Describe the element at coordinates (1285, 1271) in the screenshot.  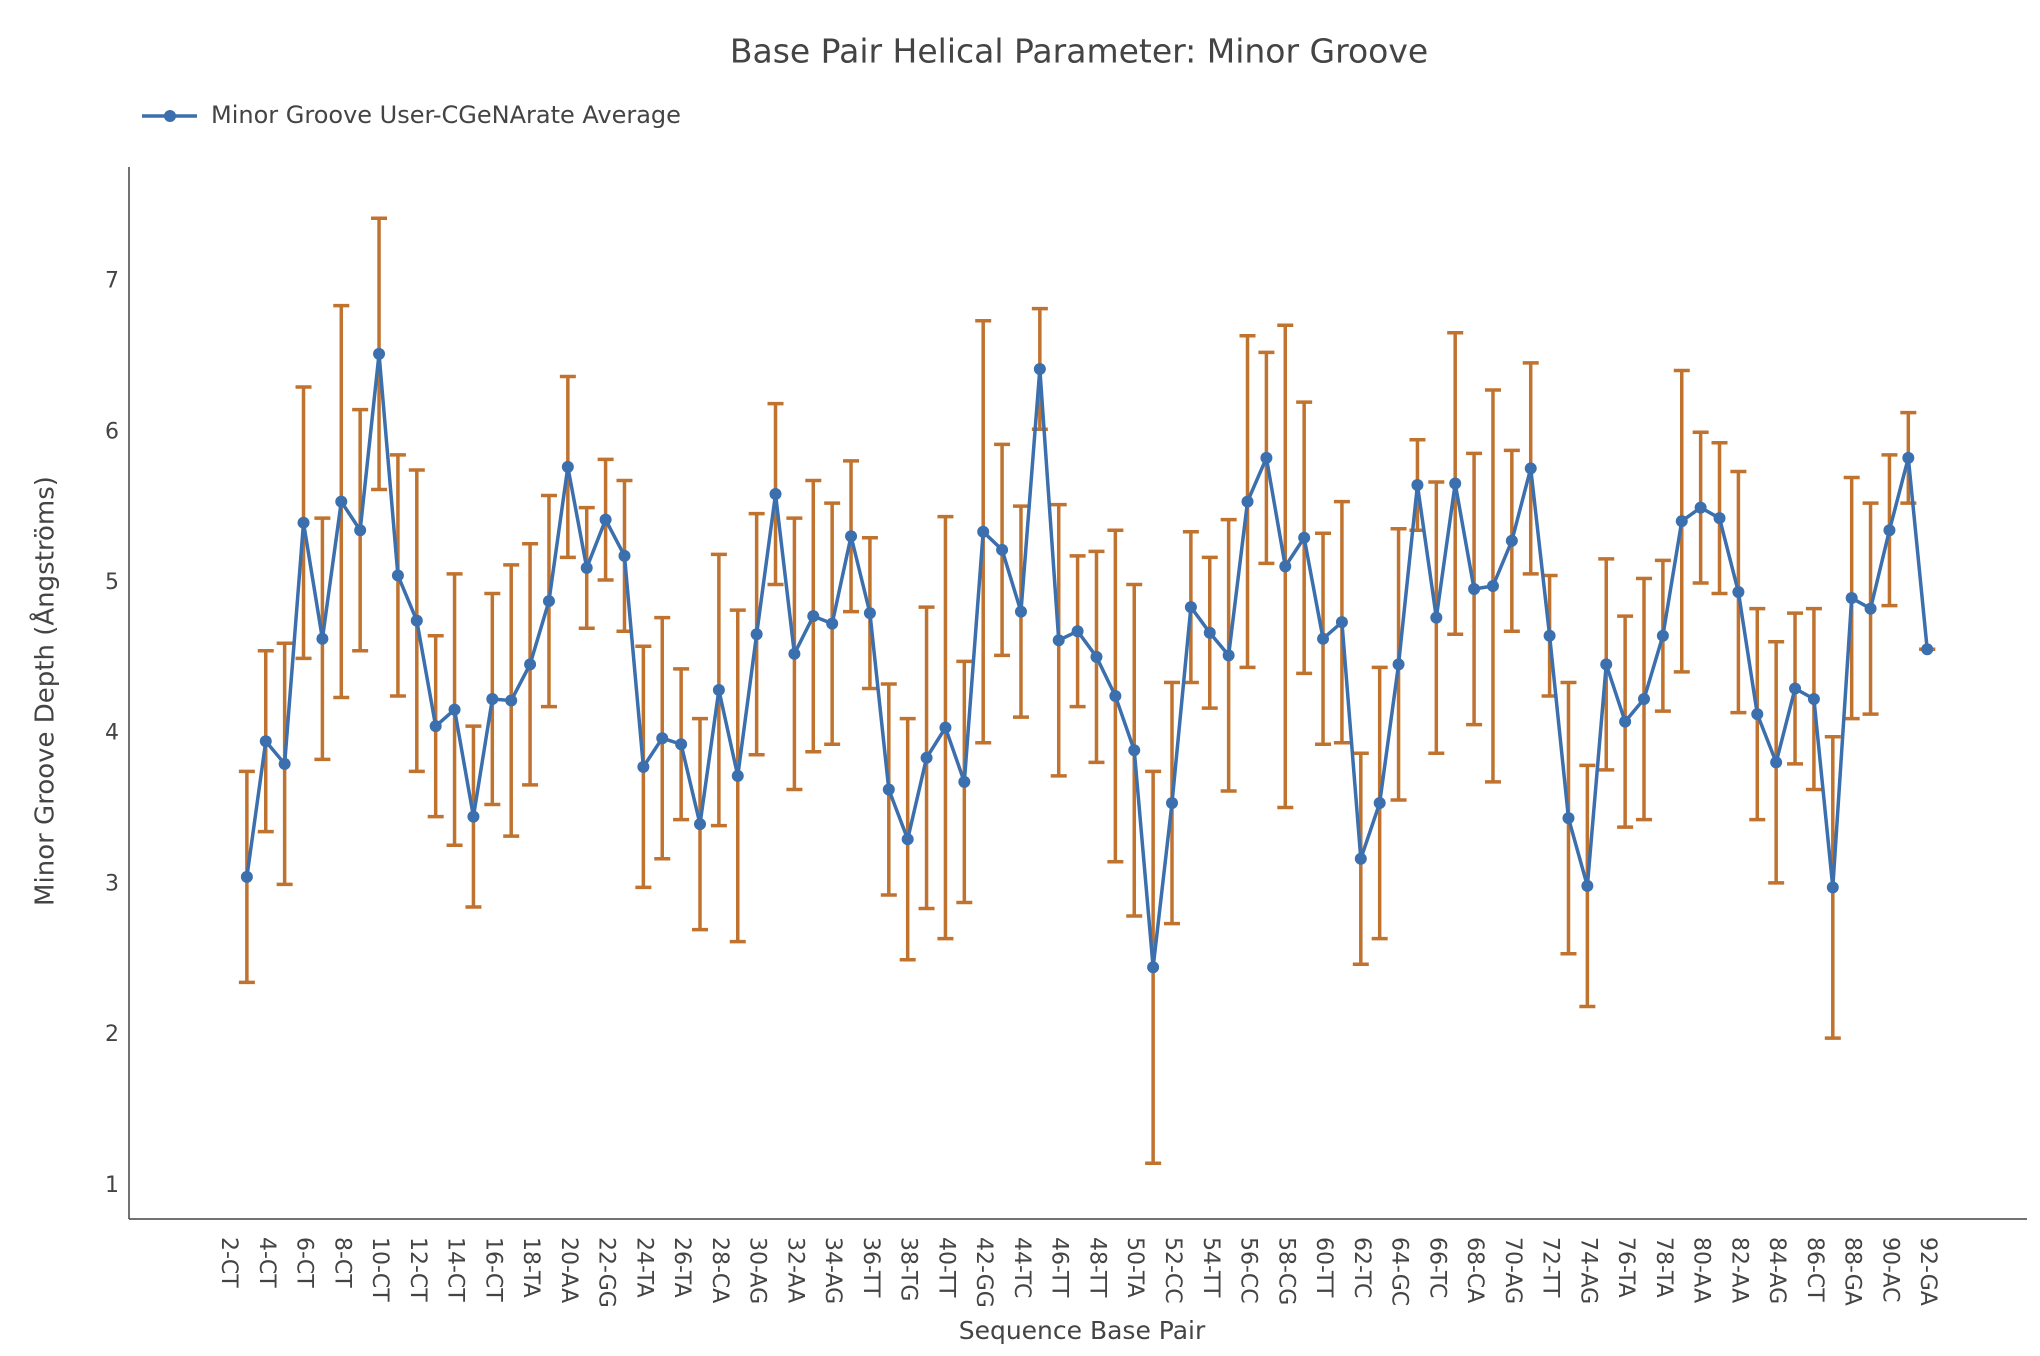
I see `x-tick-label: 58-CG` at that location.